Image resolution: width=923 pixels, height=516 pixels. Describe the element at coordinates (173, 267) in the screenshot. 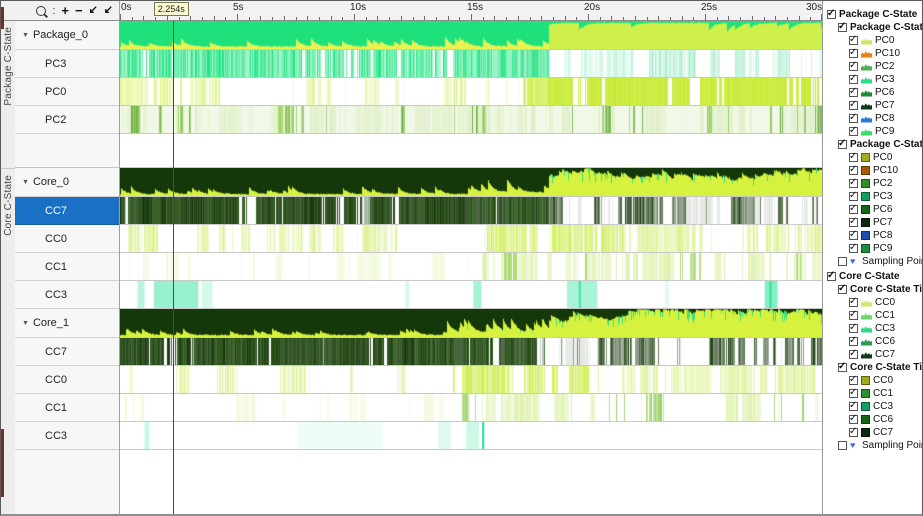

I see `time-marker-line` at that location.